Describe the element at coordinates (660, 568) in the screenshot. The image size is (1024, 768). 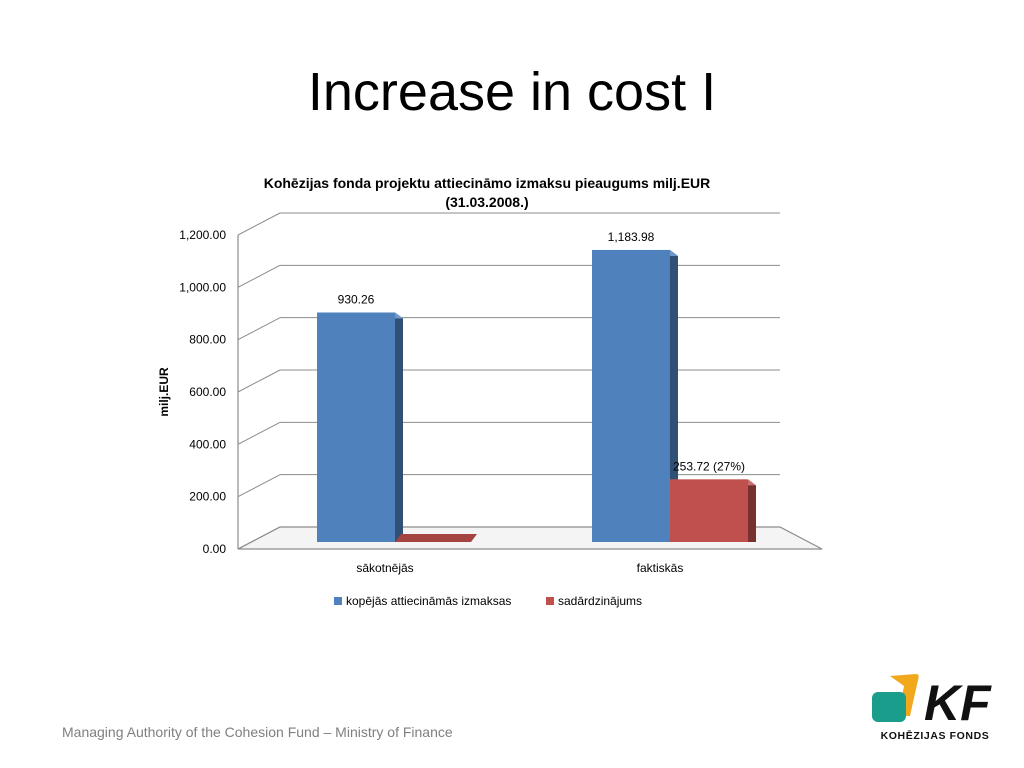
I see `x-tick-label-1: faktiskās` at that location.